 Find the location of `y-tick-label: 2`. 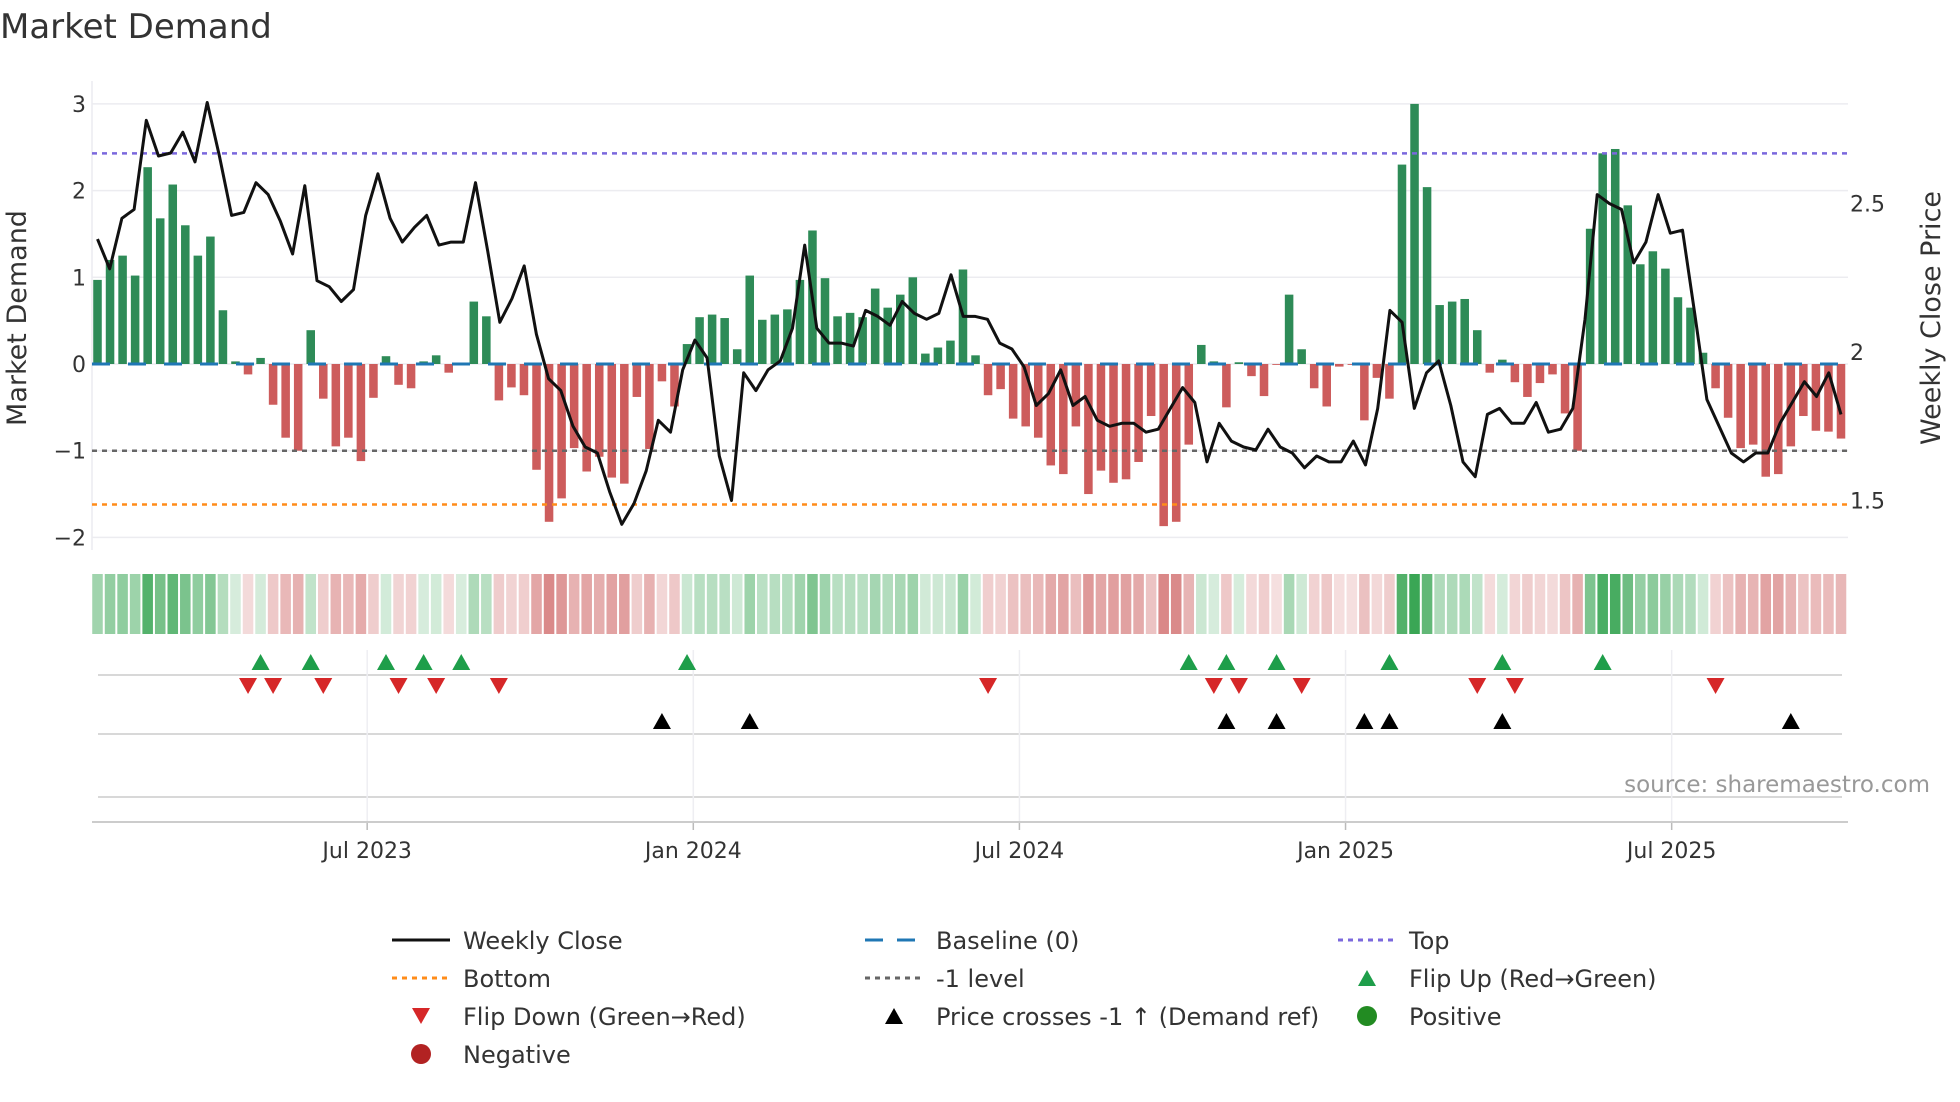

y-tick-label: 2 is located at coordinates (79, 192).